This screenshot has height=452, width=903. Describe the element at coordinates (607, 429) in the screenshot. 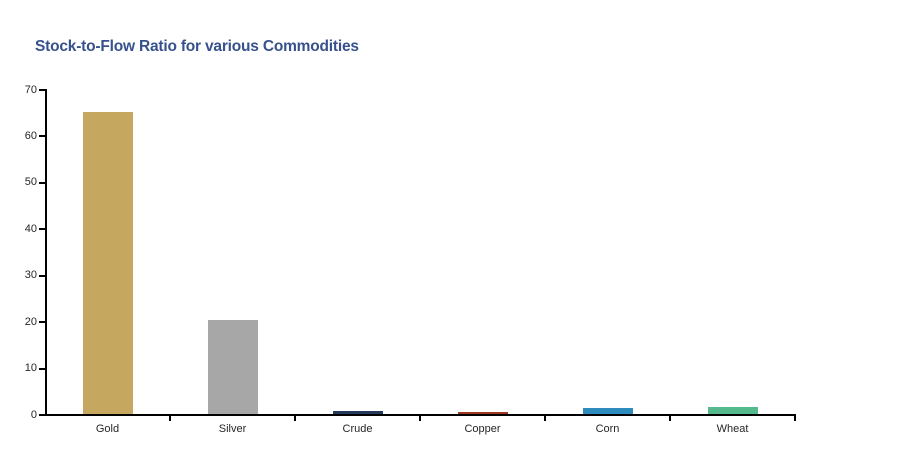

I see `x-label-corn: Corn` at that location.